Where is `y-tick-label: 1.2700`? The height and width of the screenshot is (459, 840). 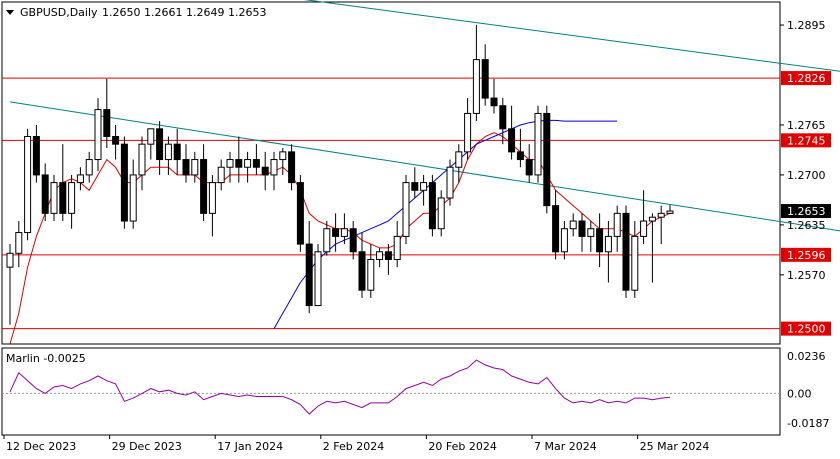
y-tick-label: 1.2700 is located at coordinates (806, 175).